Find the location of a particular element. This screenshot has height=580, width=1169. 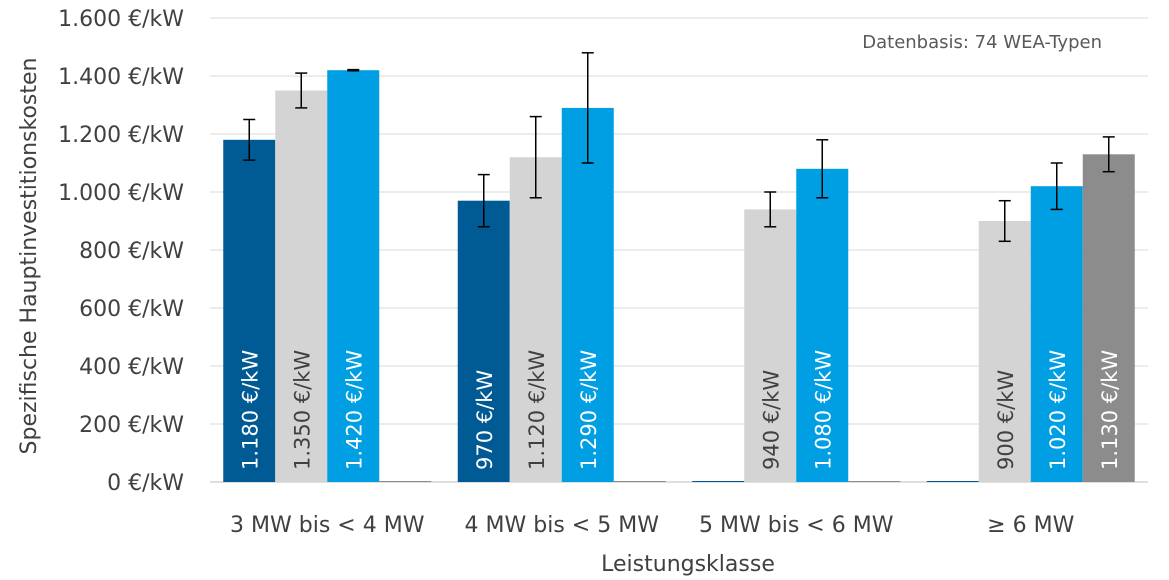

bar-value-label: 900 €/kW is located at coordinates (1006, 420).